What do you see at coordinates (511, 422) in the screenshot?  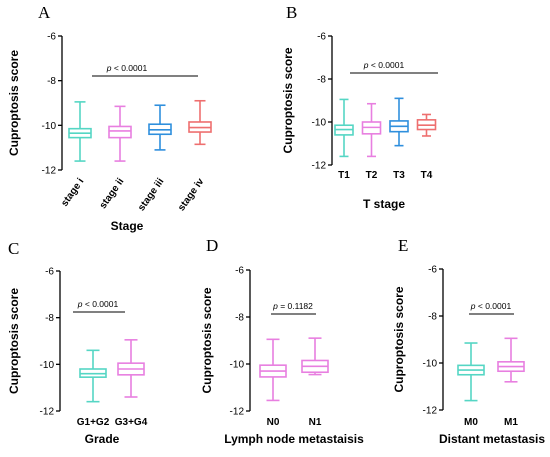 I see `x-category-label: M1` at bounding box center [511, 422].